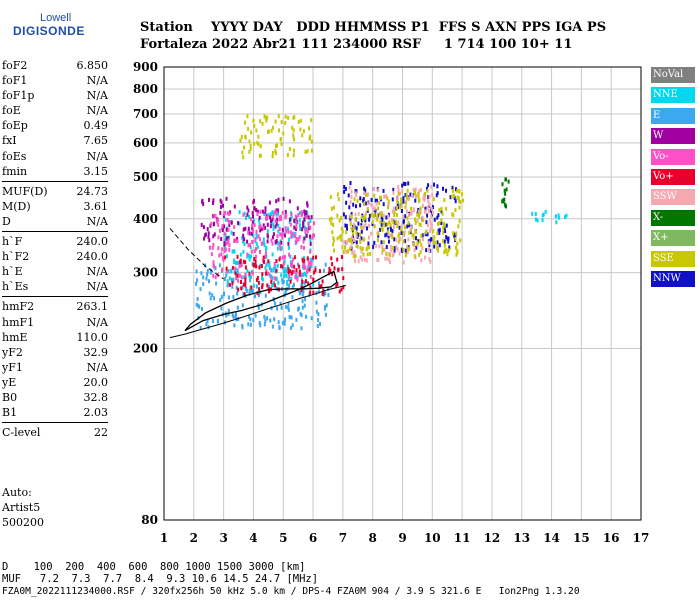 The width and height of the screenshot is (700, 600). Describe the element at coordinates (145, 177) in the screenshot. I see `y-tick-label: 500` at that location.